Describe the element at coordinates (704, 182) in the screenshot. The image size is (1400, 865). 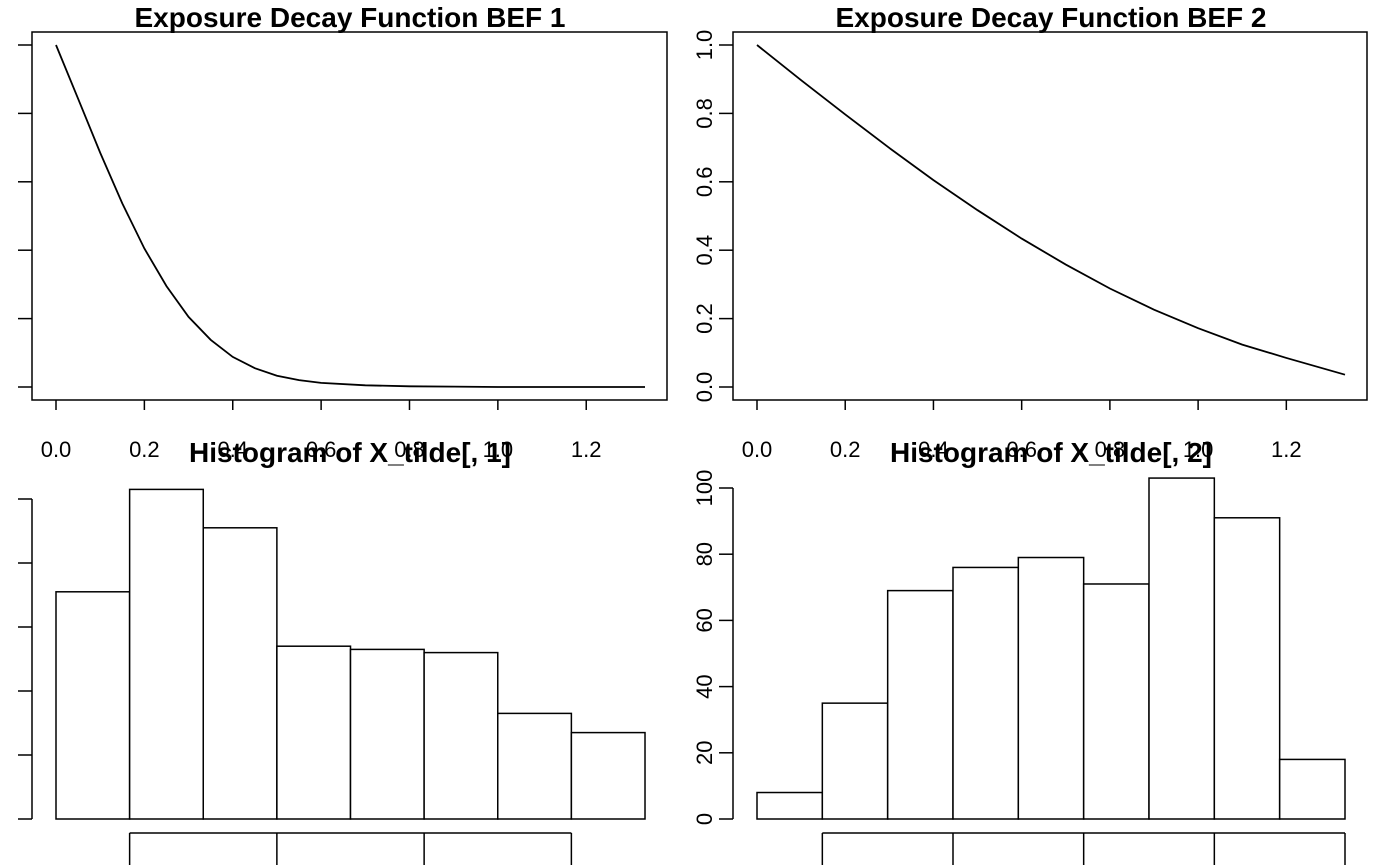
I see `y-tick-label: 0.6` at that location.